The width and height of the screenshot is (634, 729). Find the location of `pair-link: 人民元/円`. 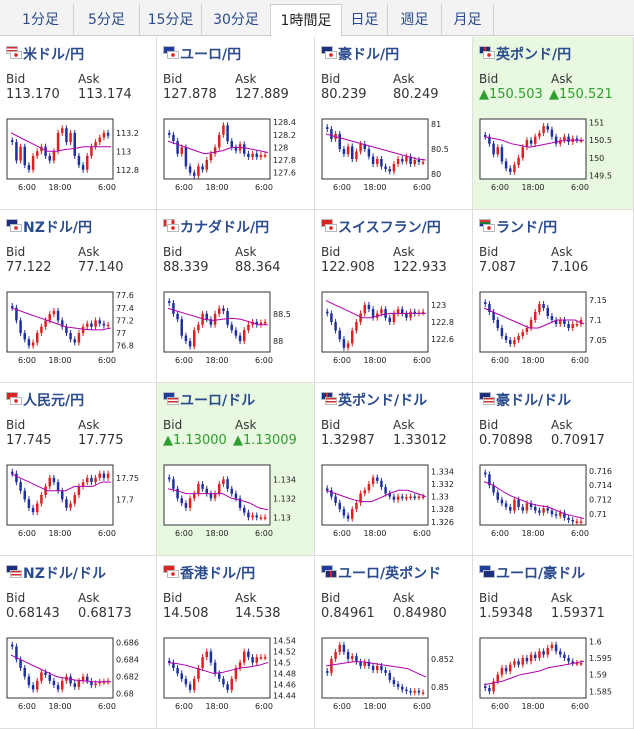

pair-link: 人民元/円 is located at coordinates (45, 399).